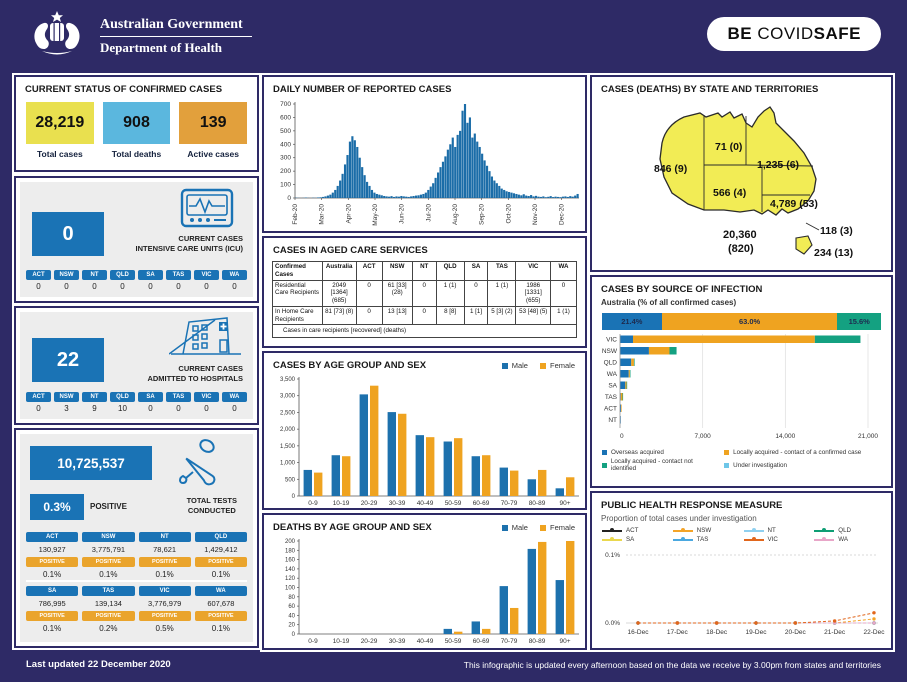  I want to click on legend-item: Overseas acquired, so click(660, 452).